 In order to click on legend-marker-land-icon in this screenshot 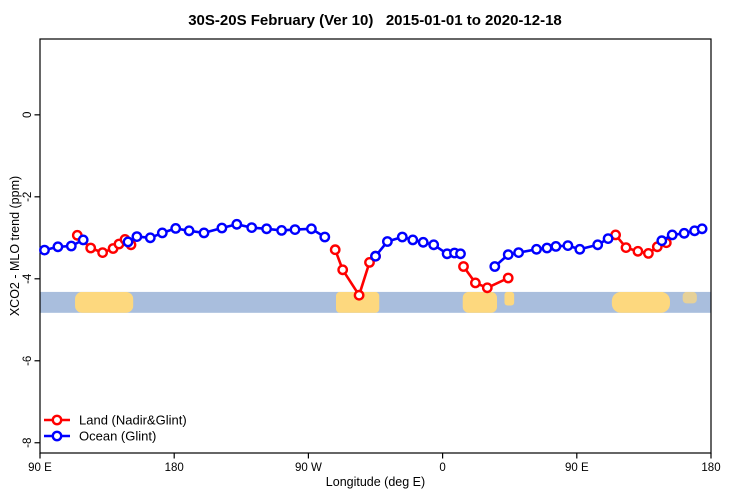, I will do `click(57, 420)`.